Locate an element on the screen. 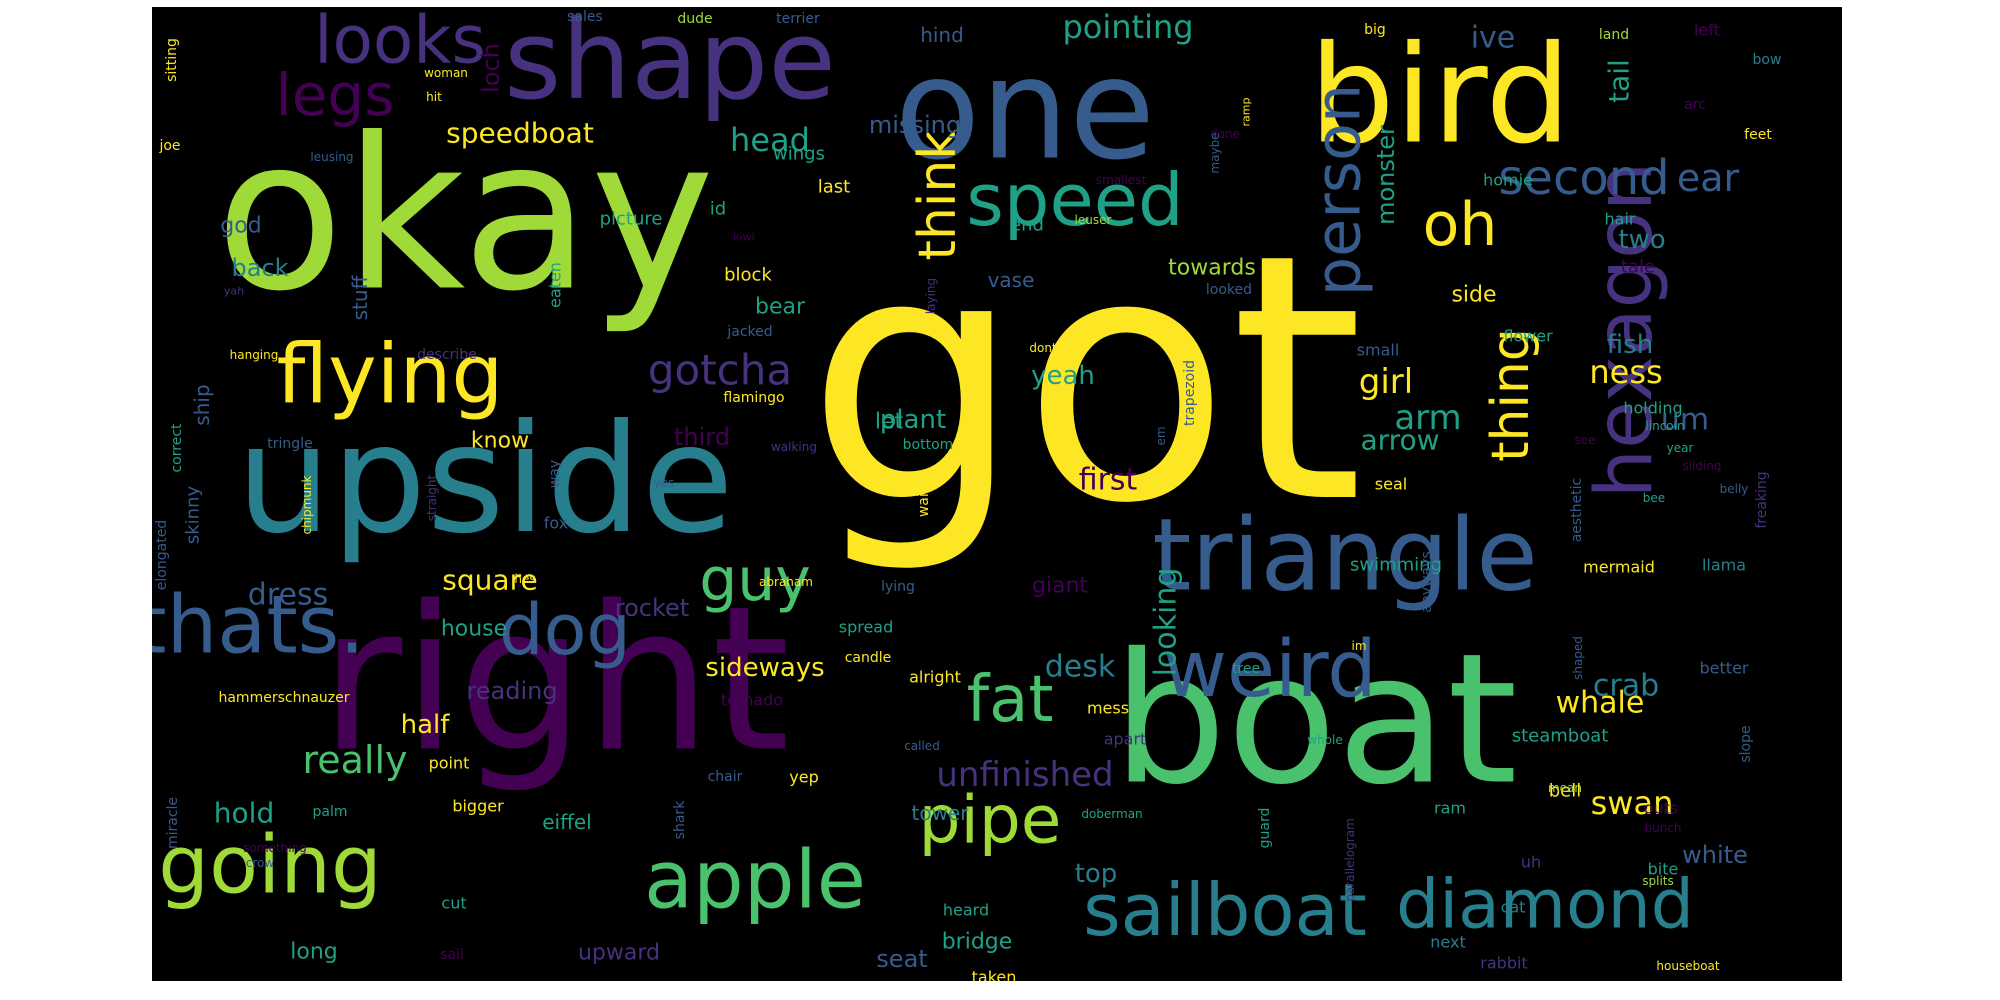 Image resolution: width=2000 pixels, height=1000 pixels. word-mermaid: mermaid is located at coordinates (1619, 567).